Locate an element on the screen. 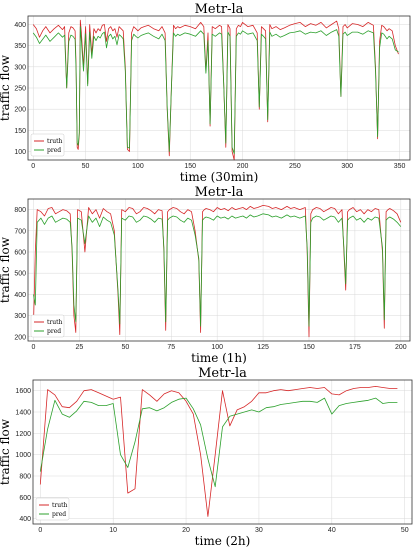  x-tick-label: 300 is located at coordinates (347, 166).